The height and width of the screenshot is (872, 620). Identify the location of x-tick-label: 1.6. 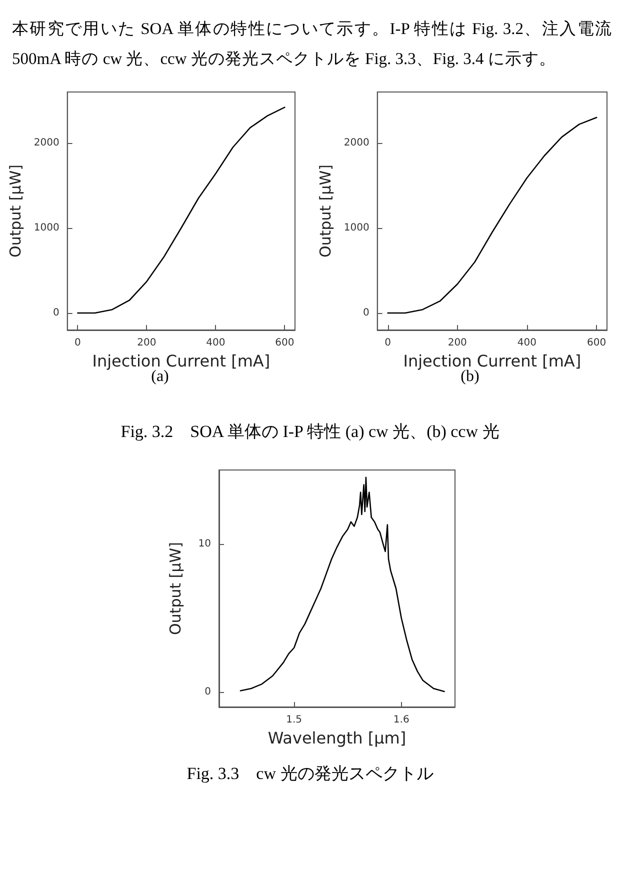
(401, 720).